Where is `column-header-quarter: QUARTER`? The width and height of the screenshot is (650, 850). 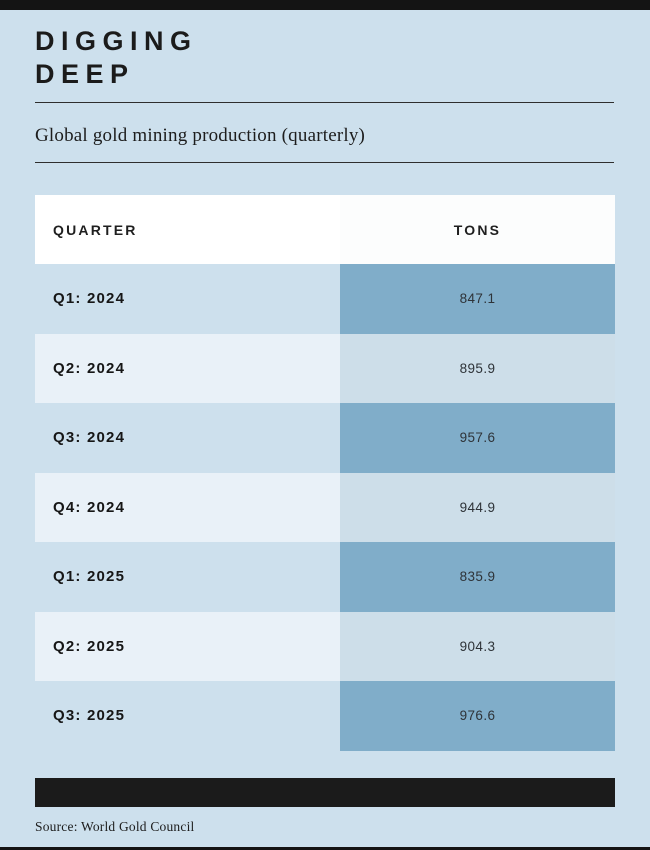 column-header-quarter: QUARTER is located at coordinates (95, 229).